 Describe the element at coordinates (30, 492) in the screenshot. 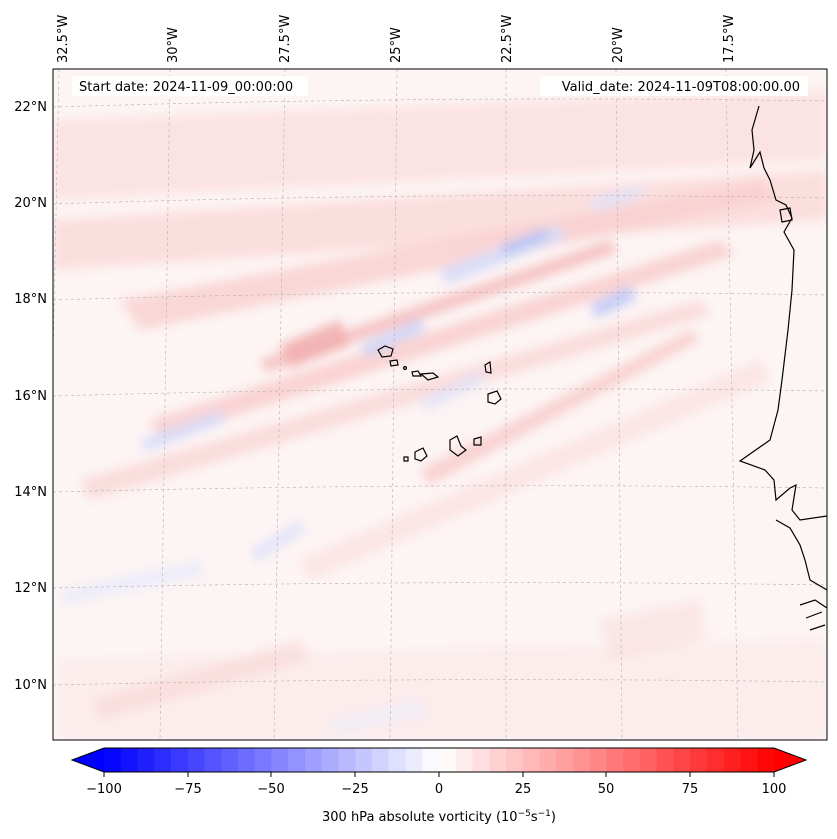

I see `lat-label: 14°N` at that location.